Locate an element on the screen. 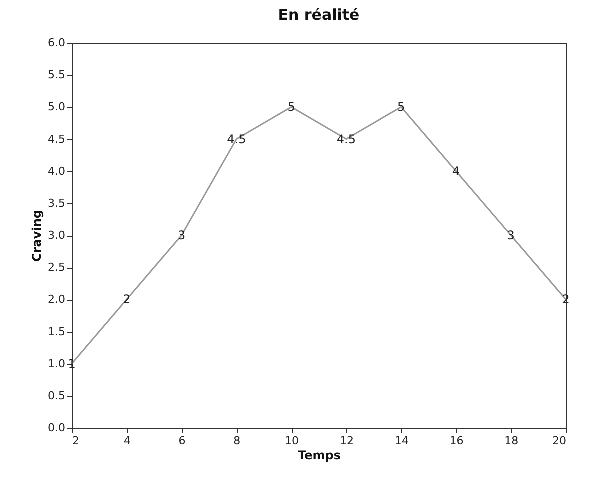 The height and width of the screenshot is (498, 612). y-tick-label: 3.0 is located at coordinates (57, 235).